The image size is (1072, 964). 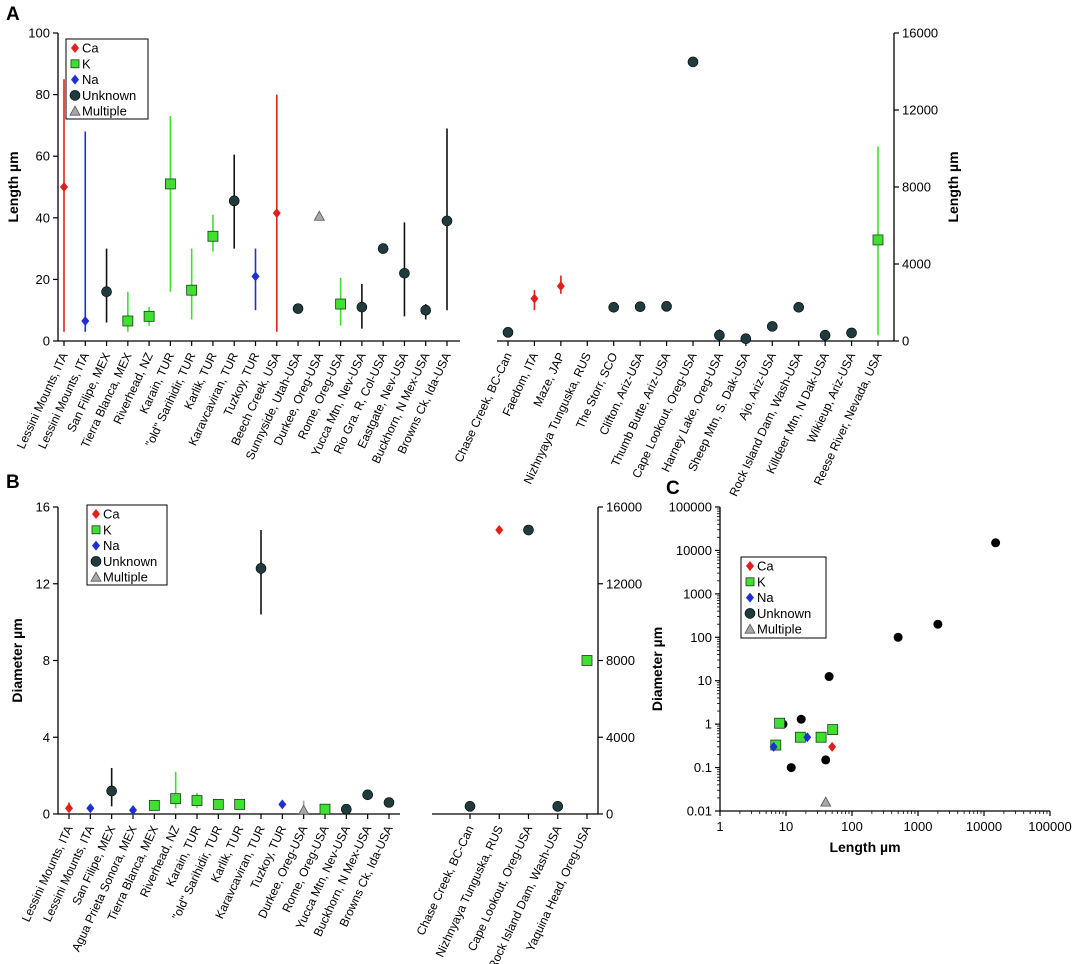 What do you see at coordinates (43, 279) in the screenshot?
I see `y-tick-label: 20` at bounding box center [43, 279].